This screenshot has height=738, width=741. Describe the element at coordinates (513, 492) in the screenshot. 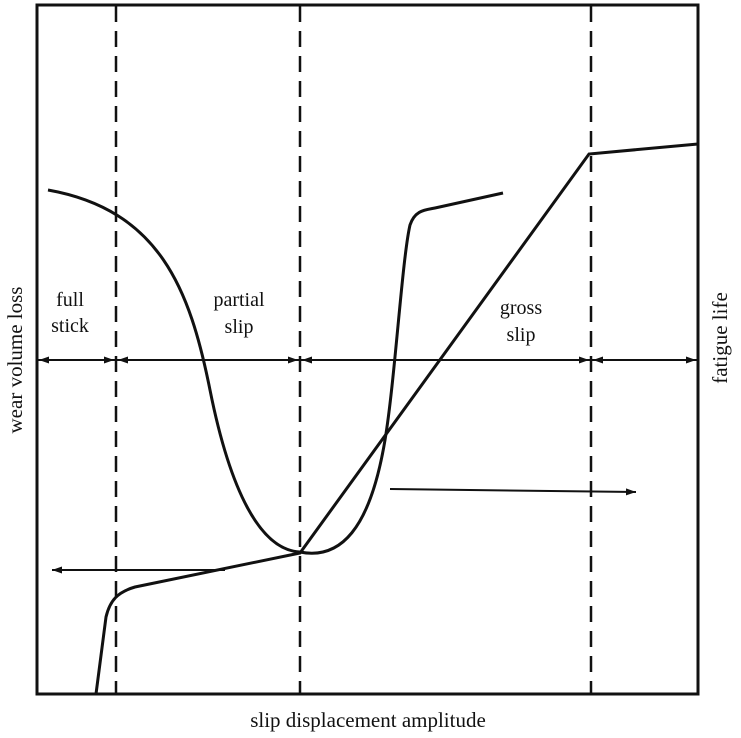

I see `fatigue-curve-pointer-arrow` at that location.